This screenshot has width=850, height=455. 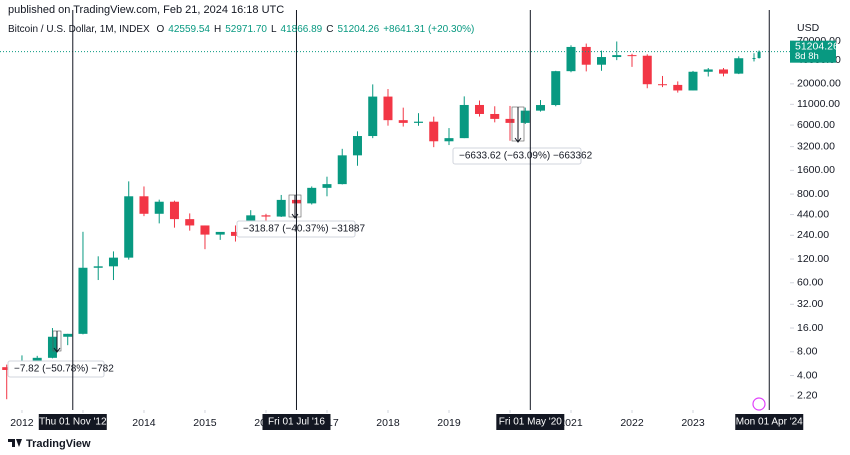 What do you see at coordinates (388, 423) in the screenshot?
I see `x-tick-label: 2018` at bounding box center [388, 423].